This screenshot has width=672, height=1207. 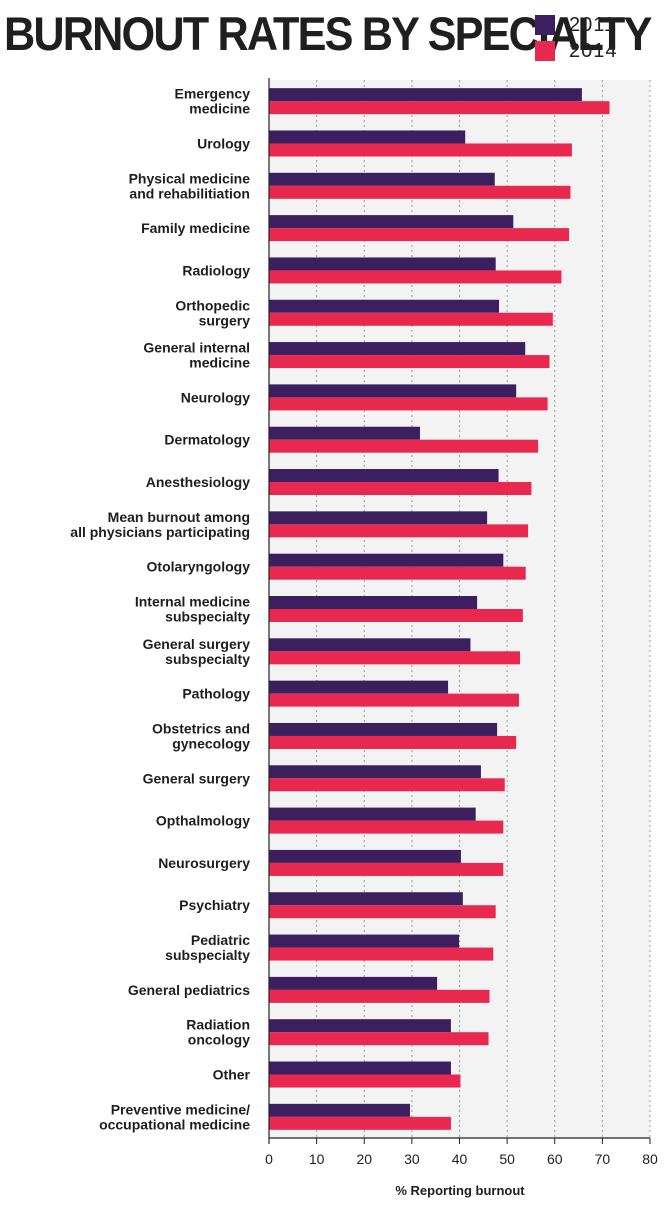 I want to click on category-label: Internal medicine, so click(x=192, y=602).